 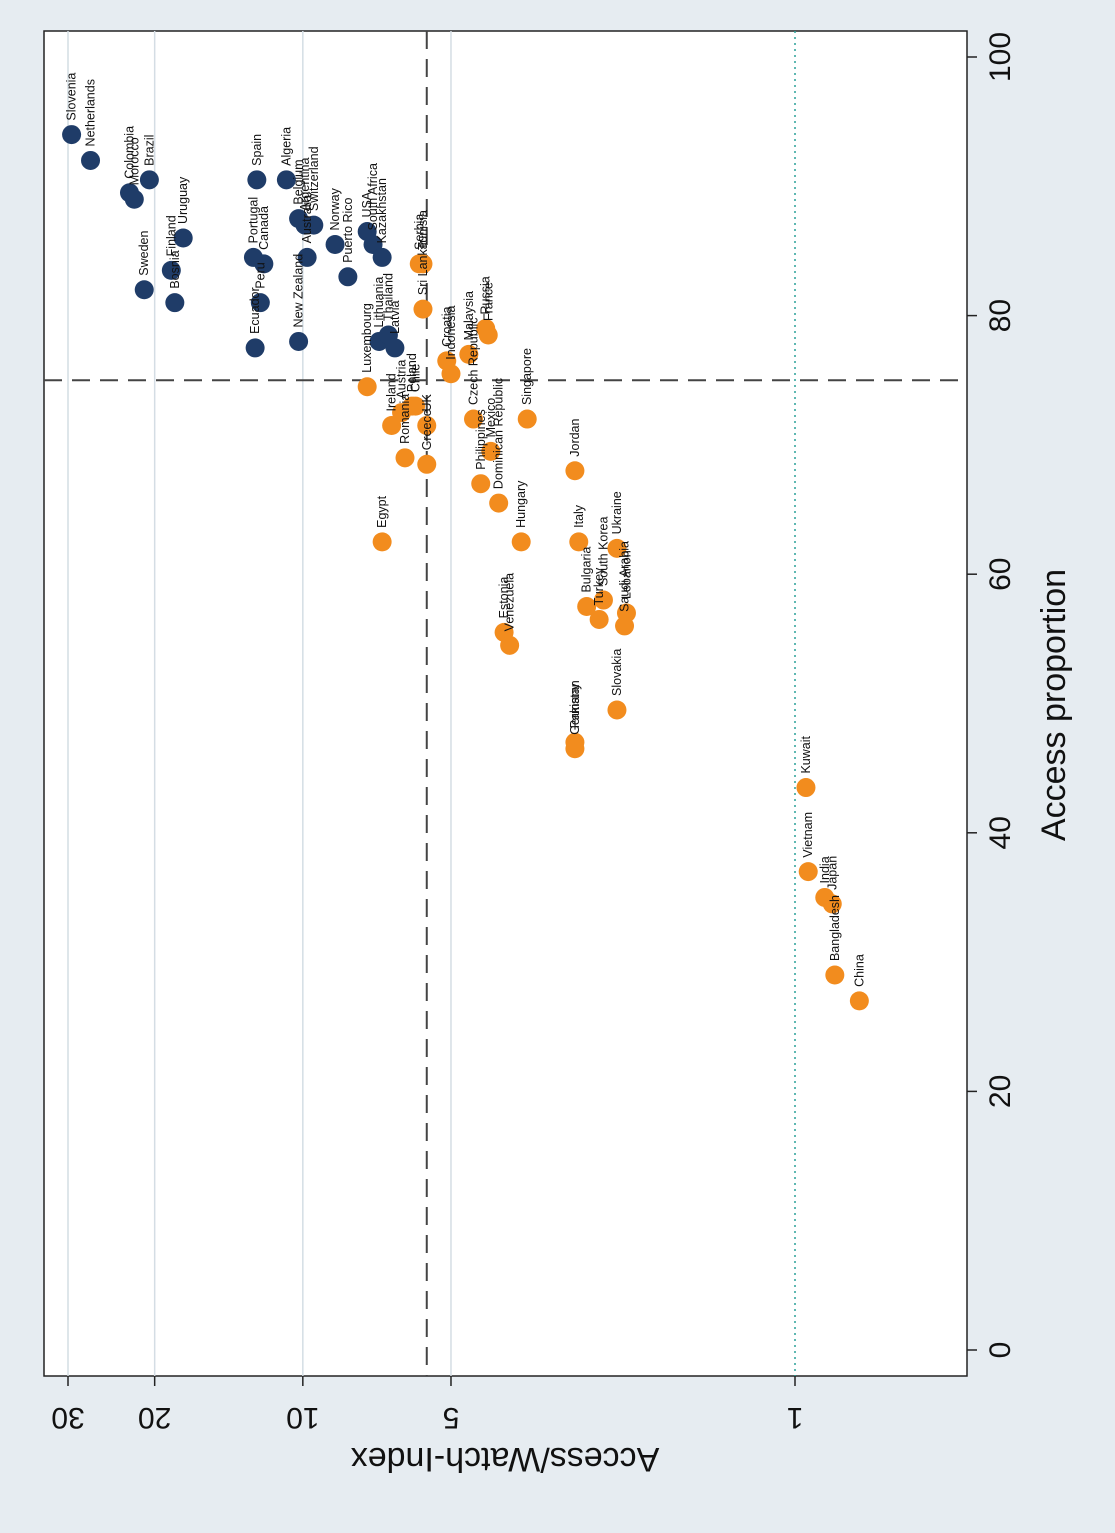 What do you see at coordinates (617, 512) in the screenshot?
I see `point-label-ukraine: Ukraine` at bounding box center [617, 512].